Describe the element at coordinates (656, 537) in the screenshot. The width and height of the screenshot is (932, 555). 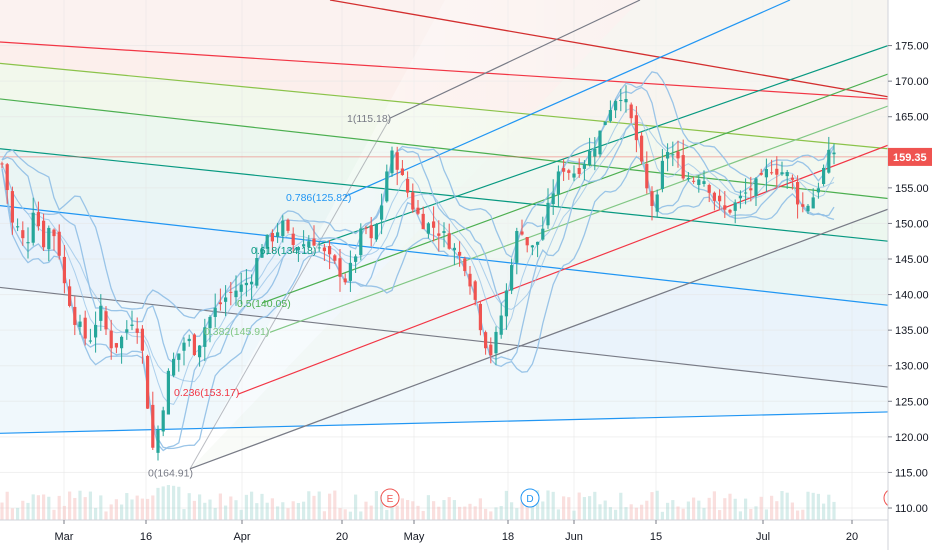
I see `x-tick-label: 15` at that location.